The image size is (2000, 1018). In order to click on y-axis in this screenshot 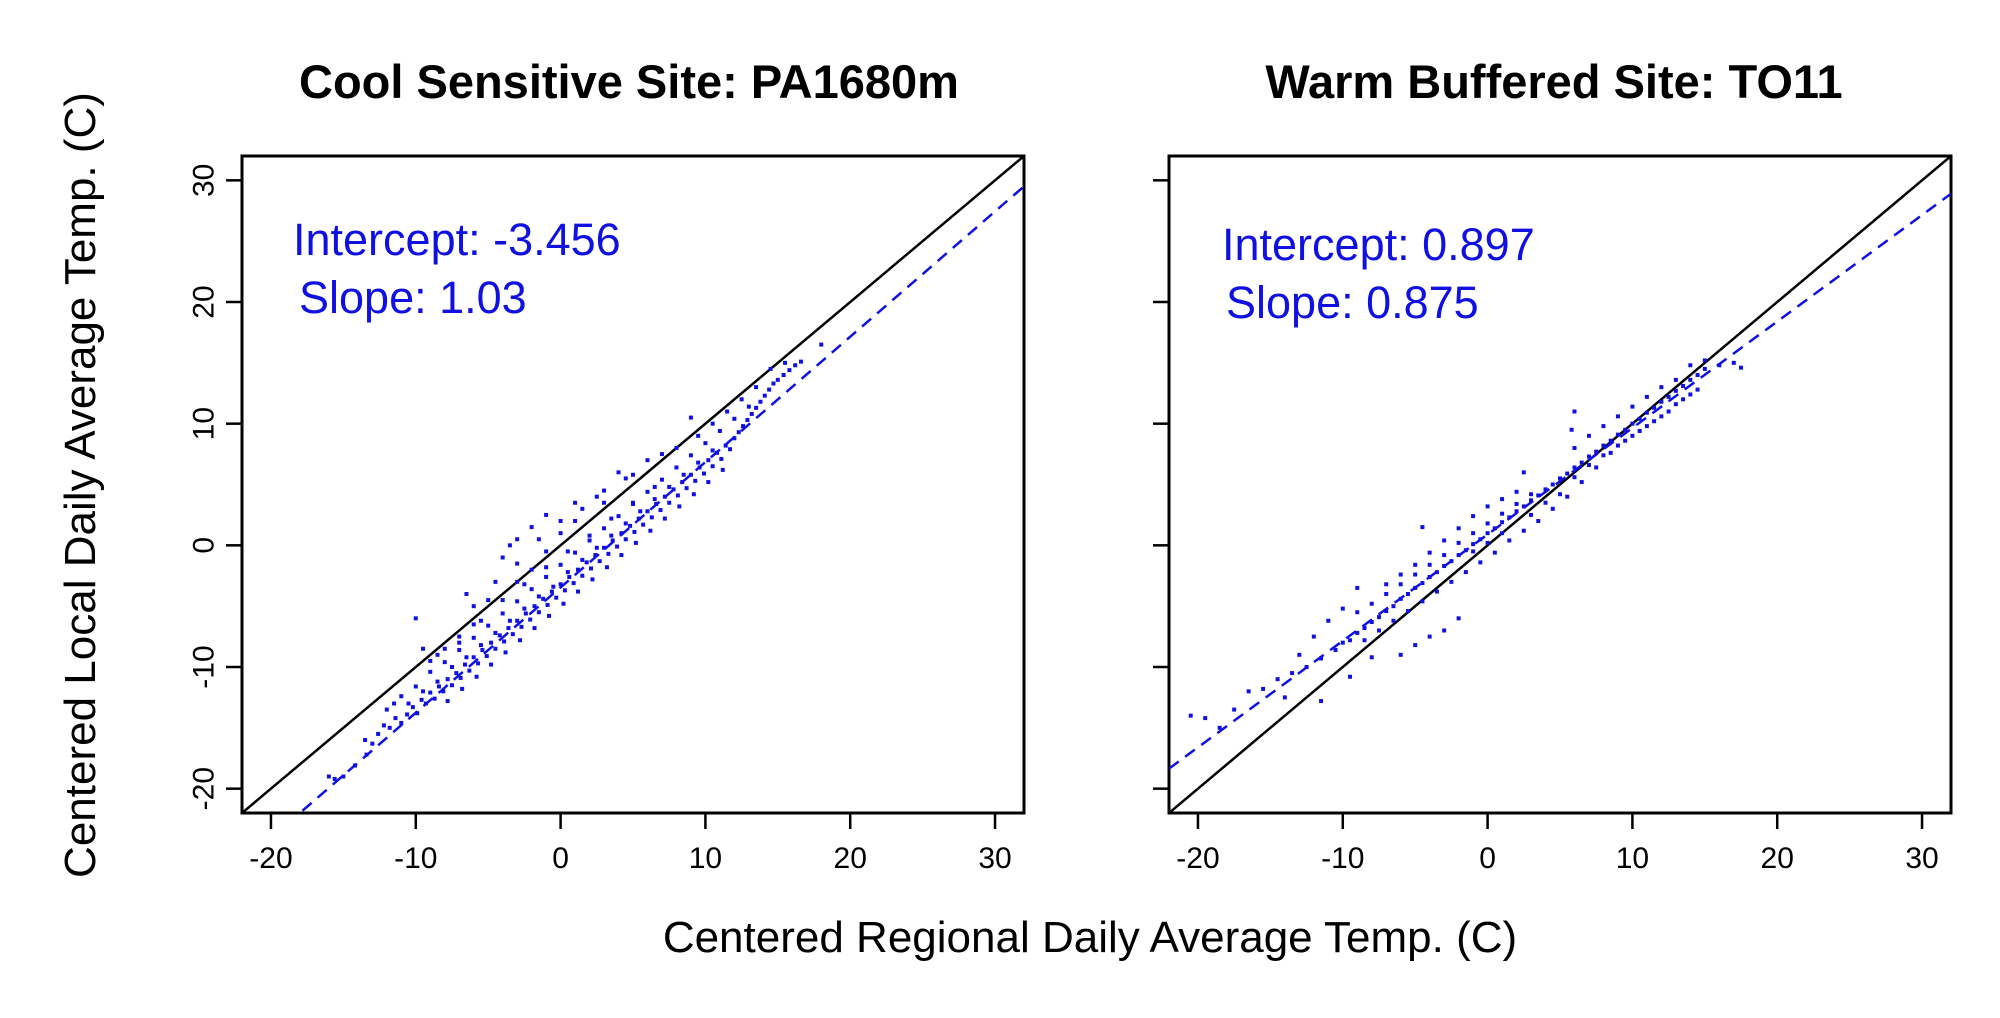, I will do `click(1161, 484)`.